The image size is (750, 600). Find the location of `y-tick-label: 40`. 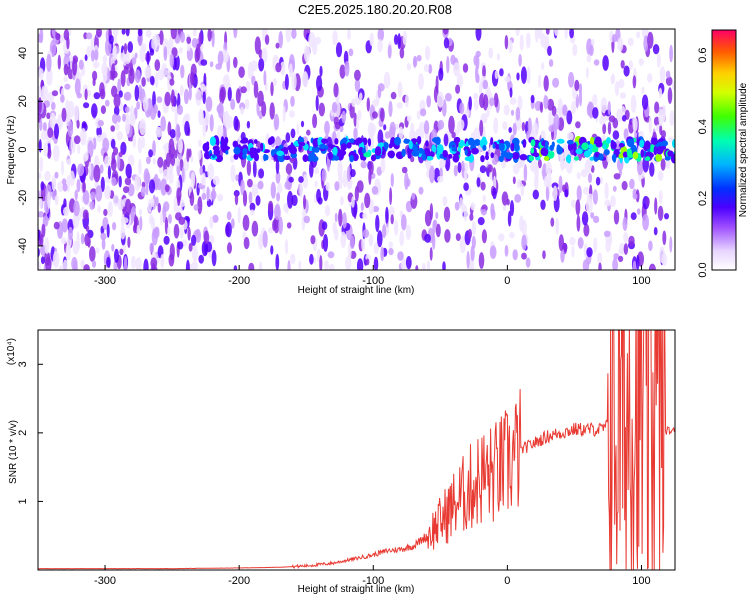

y-tick-label: 40 is located at coordinates (23, 53).